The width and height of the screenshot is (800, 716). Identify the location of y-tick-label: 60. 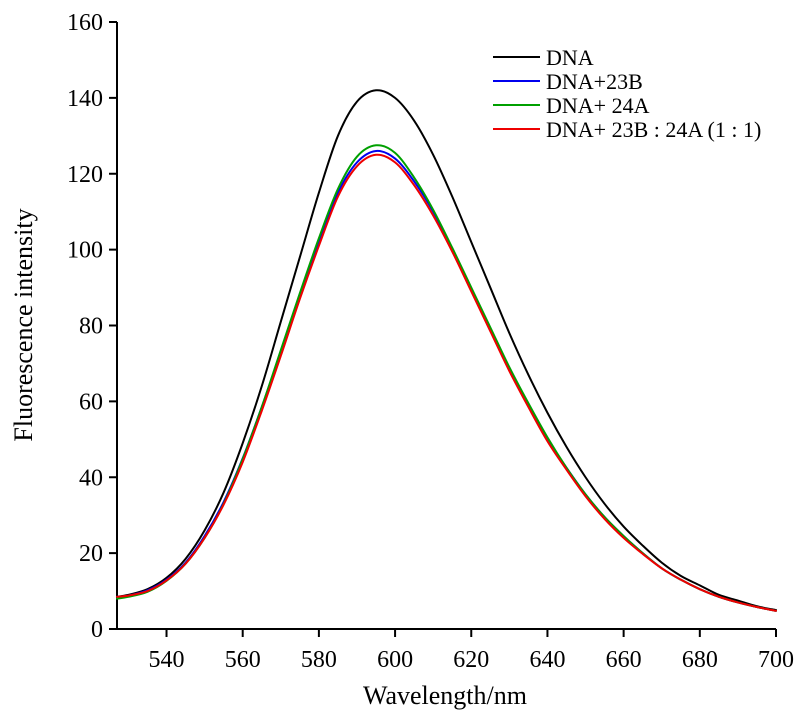
(91, 402).